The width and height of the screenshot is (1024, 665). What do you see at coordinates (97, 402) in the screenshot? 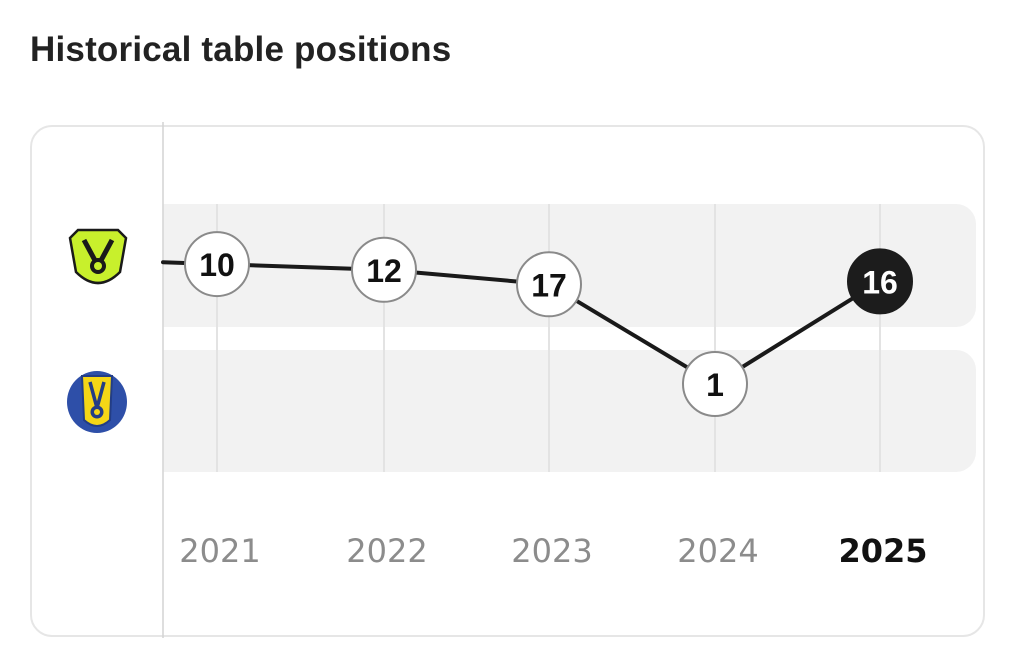
I see `serie-b-badge-icon` at bounding box center [97, 402].